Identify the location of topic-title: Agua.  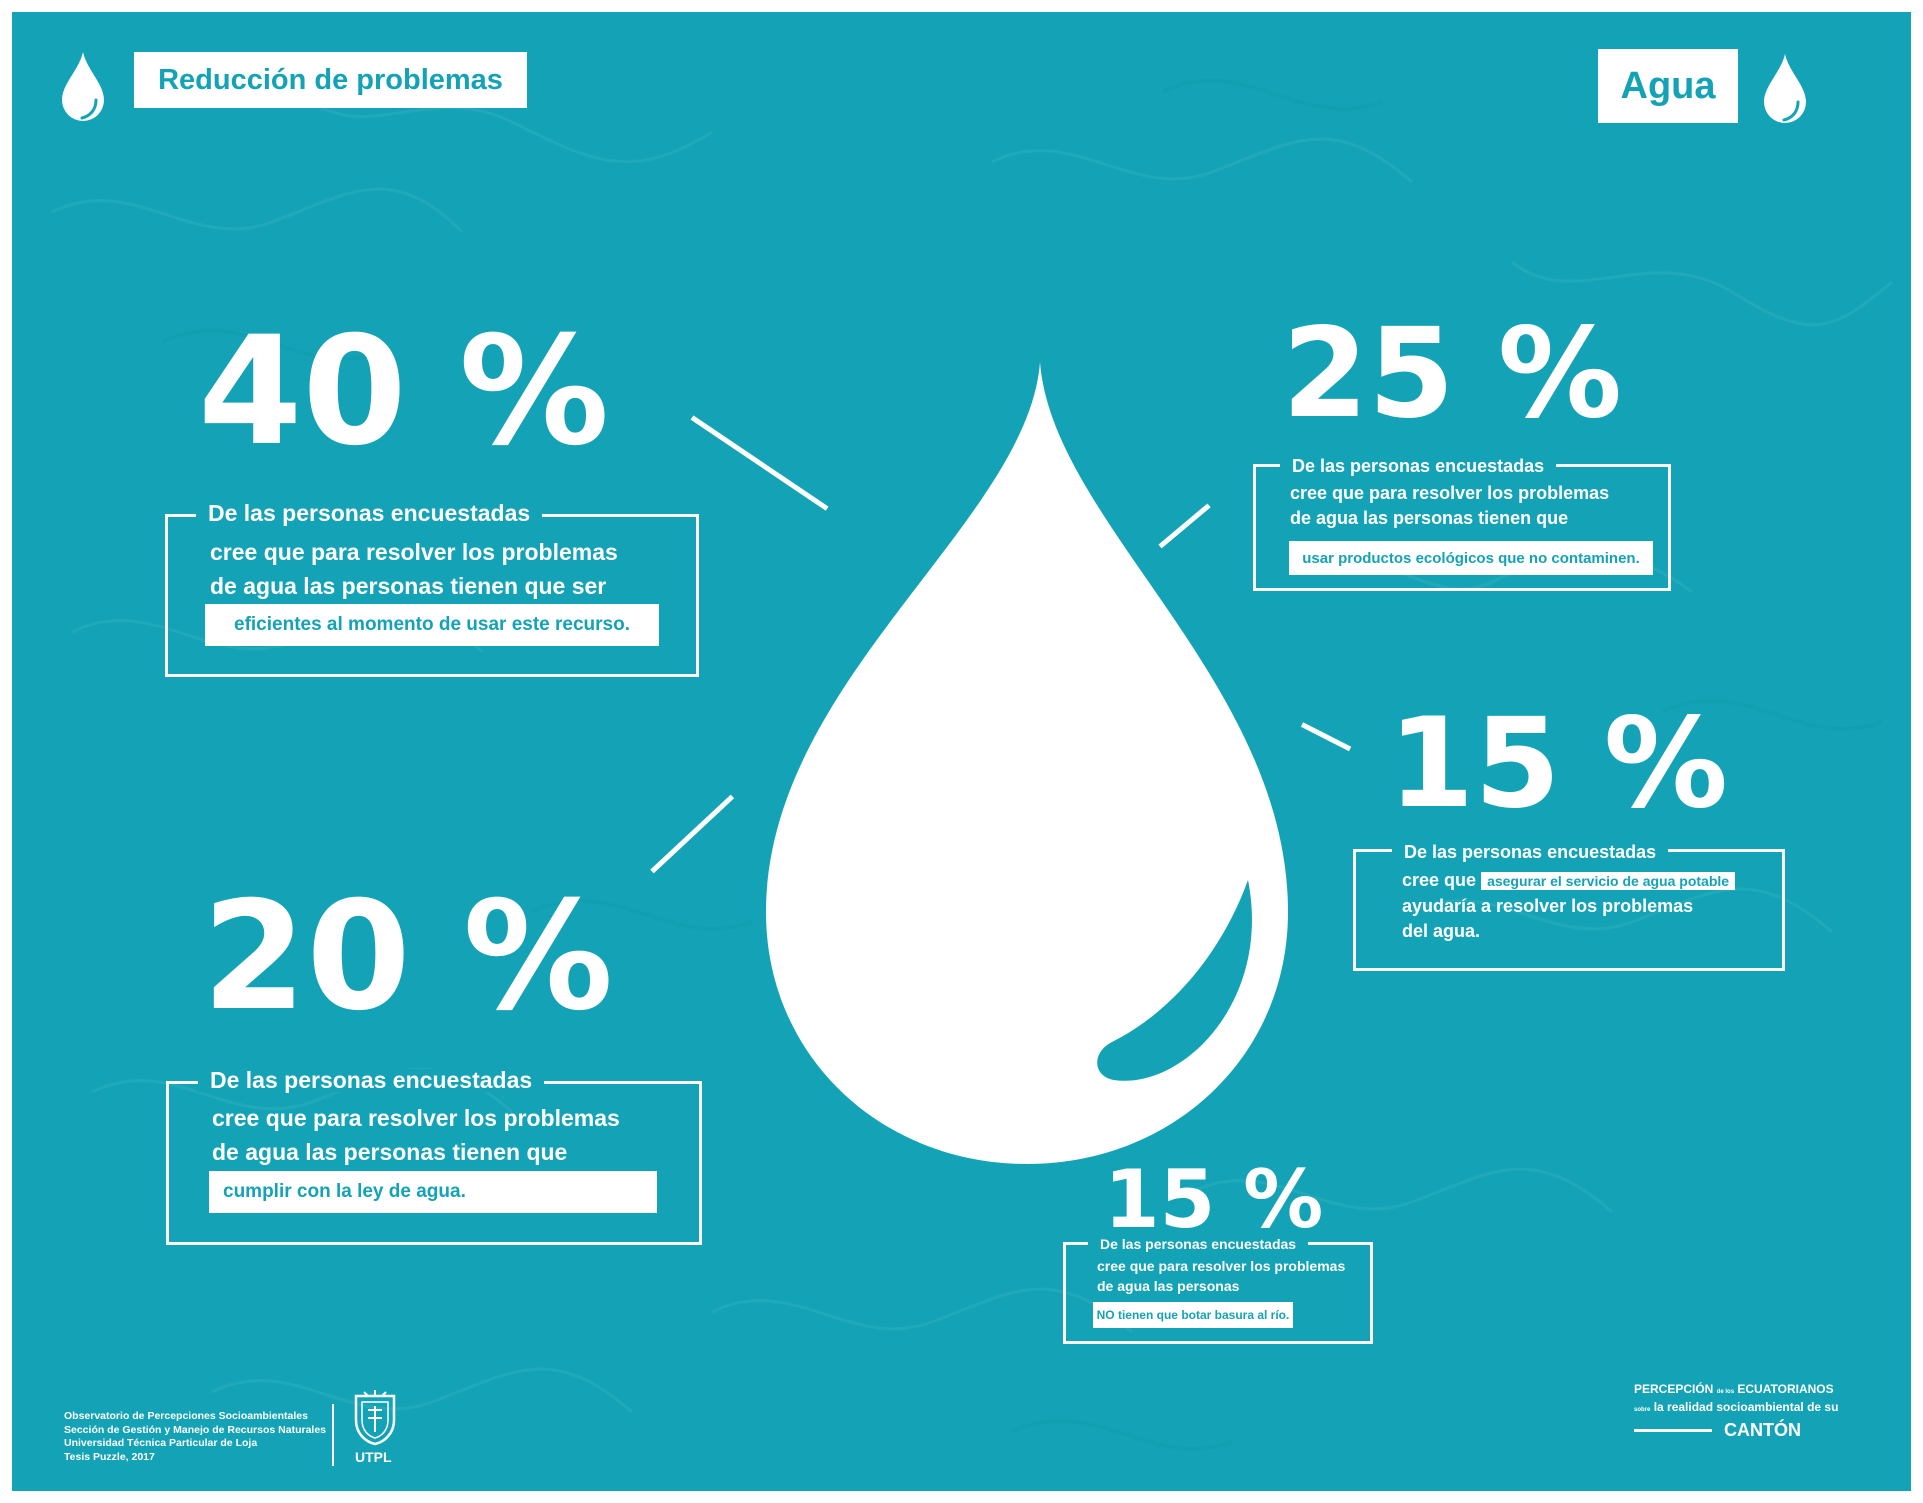
(1668, 86).